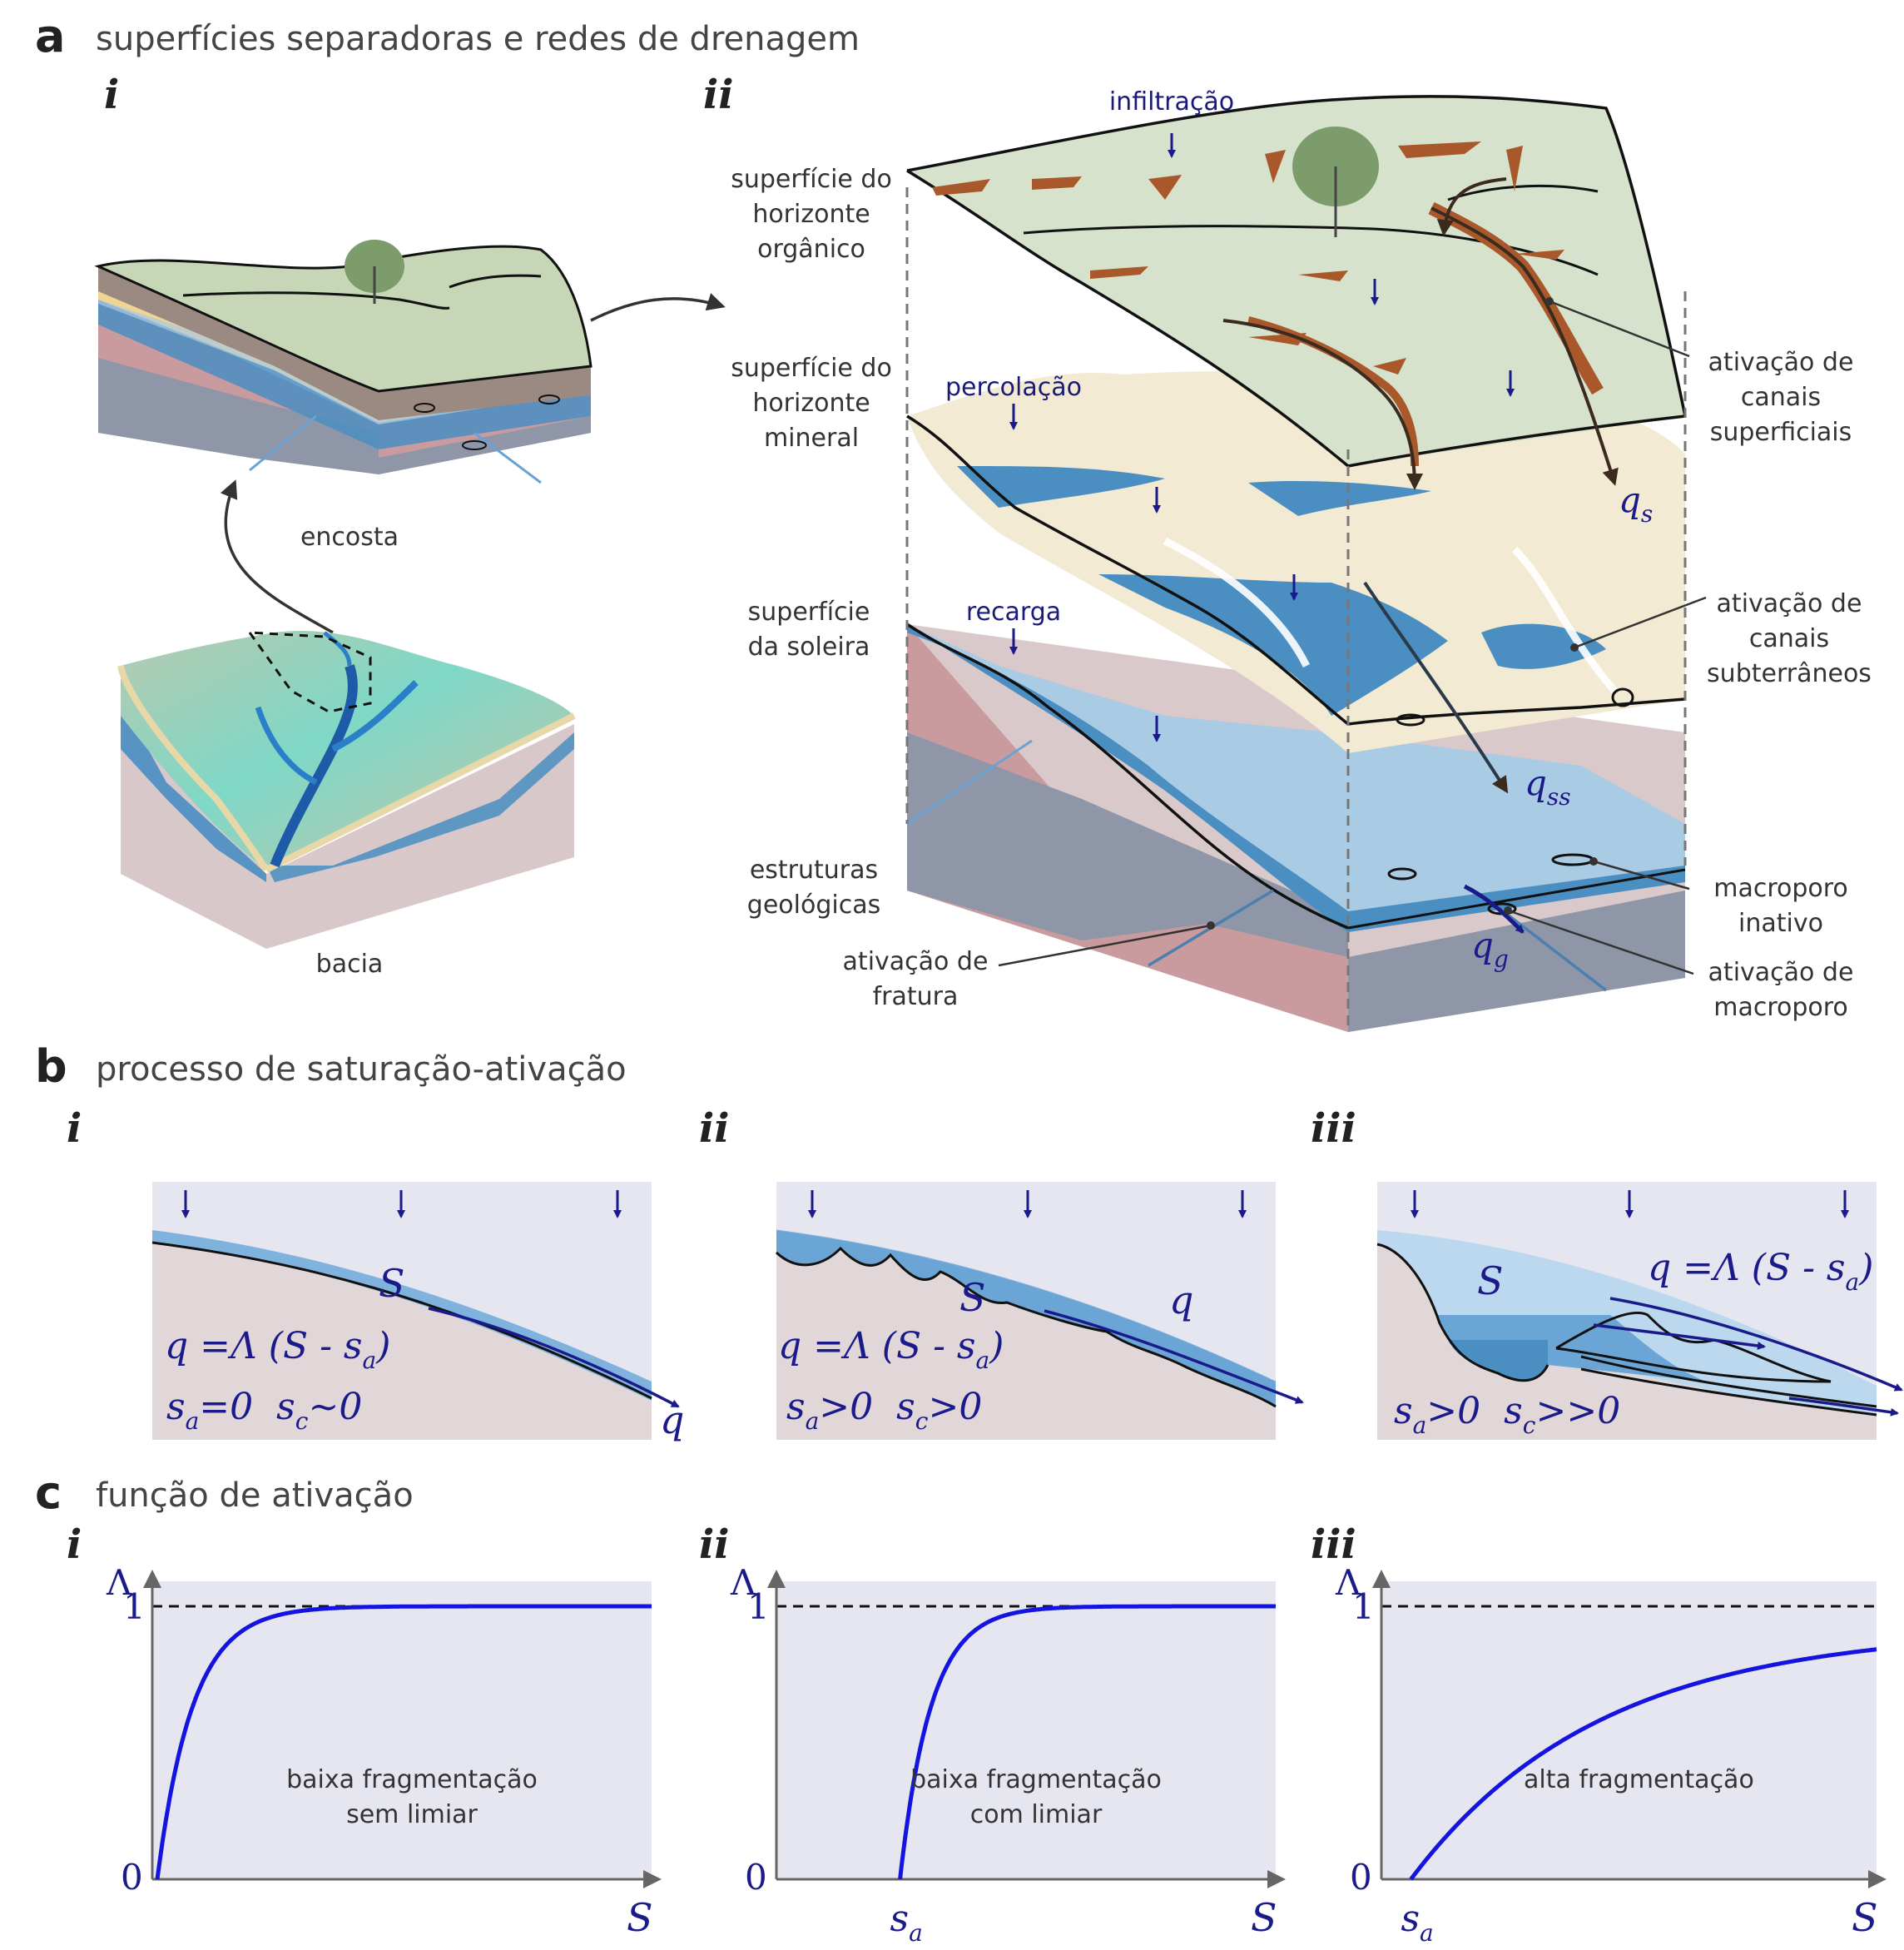 Image resolution: width=1904 pixels, height=1950 pixels. What do you see at coordinates (1780, 1007) in the screenshot?
I see `label-macropore-act-2: macroporo` at bounding box center [1780, 1007].